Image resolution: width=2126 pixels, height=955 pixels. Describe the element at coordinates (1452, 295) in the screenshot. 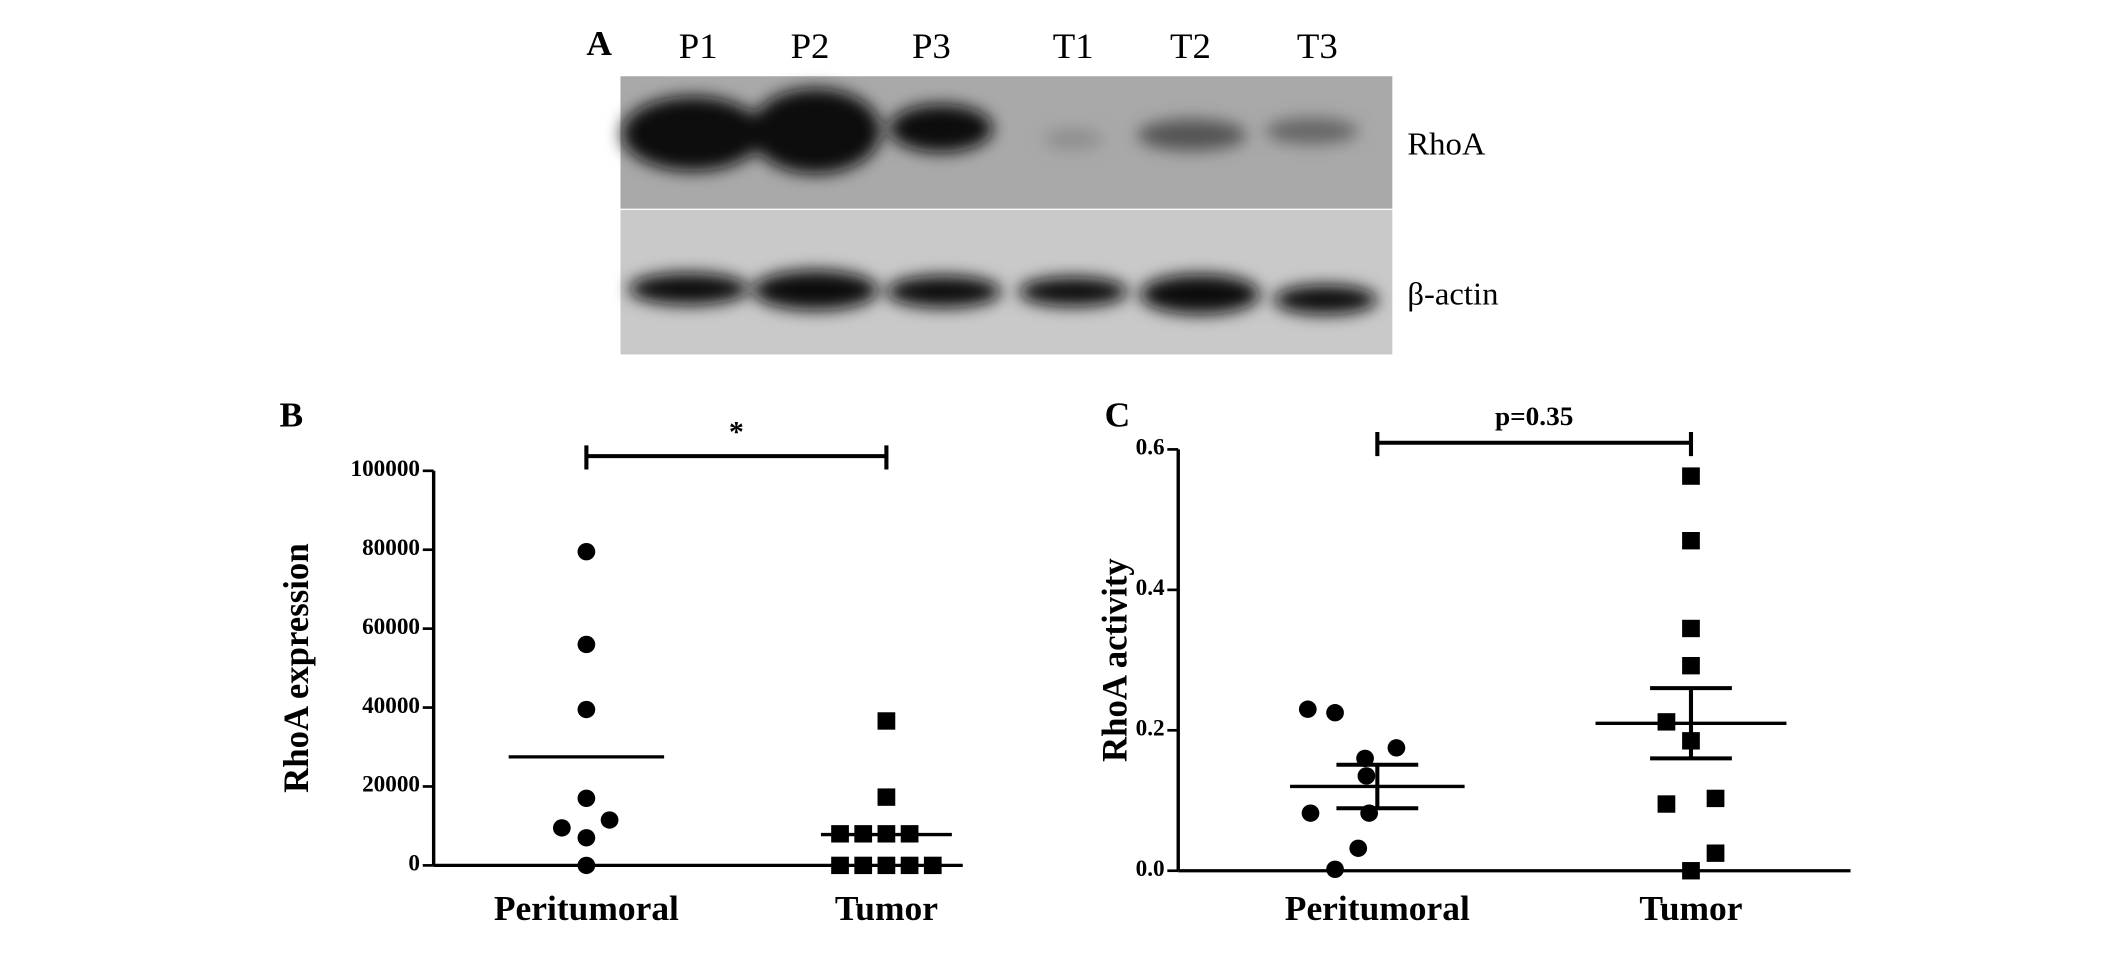

I see `band-label: β-actin` at that location.